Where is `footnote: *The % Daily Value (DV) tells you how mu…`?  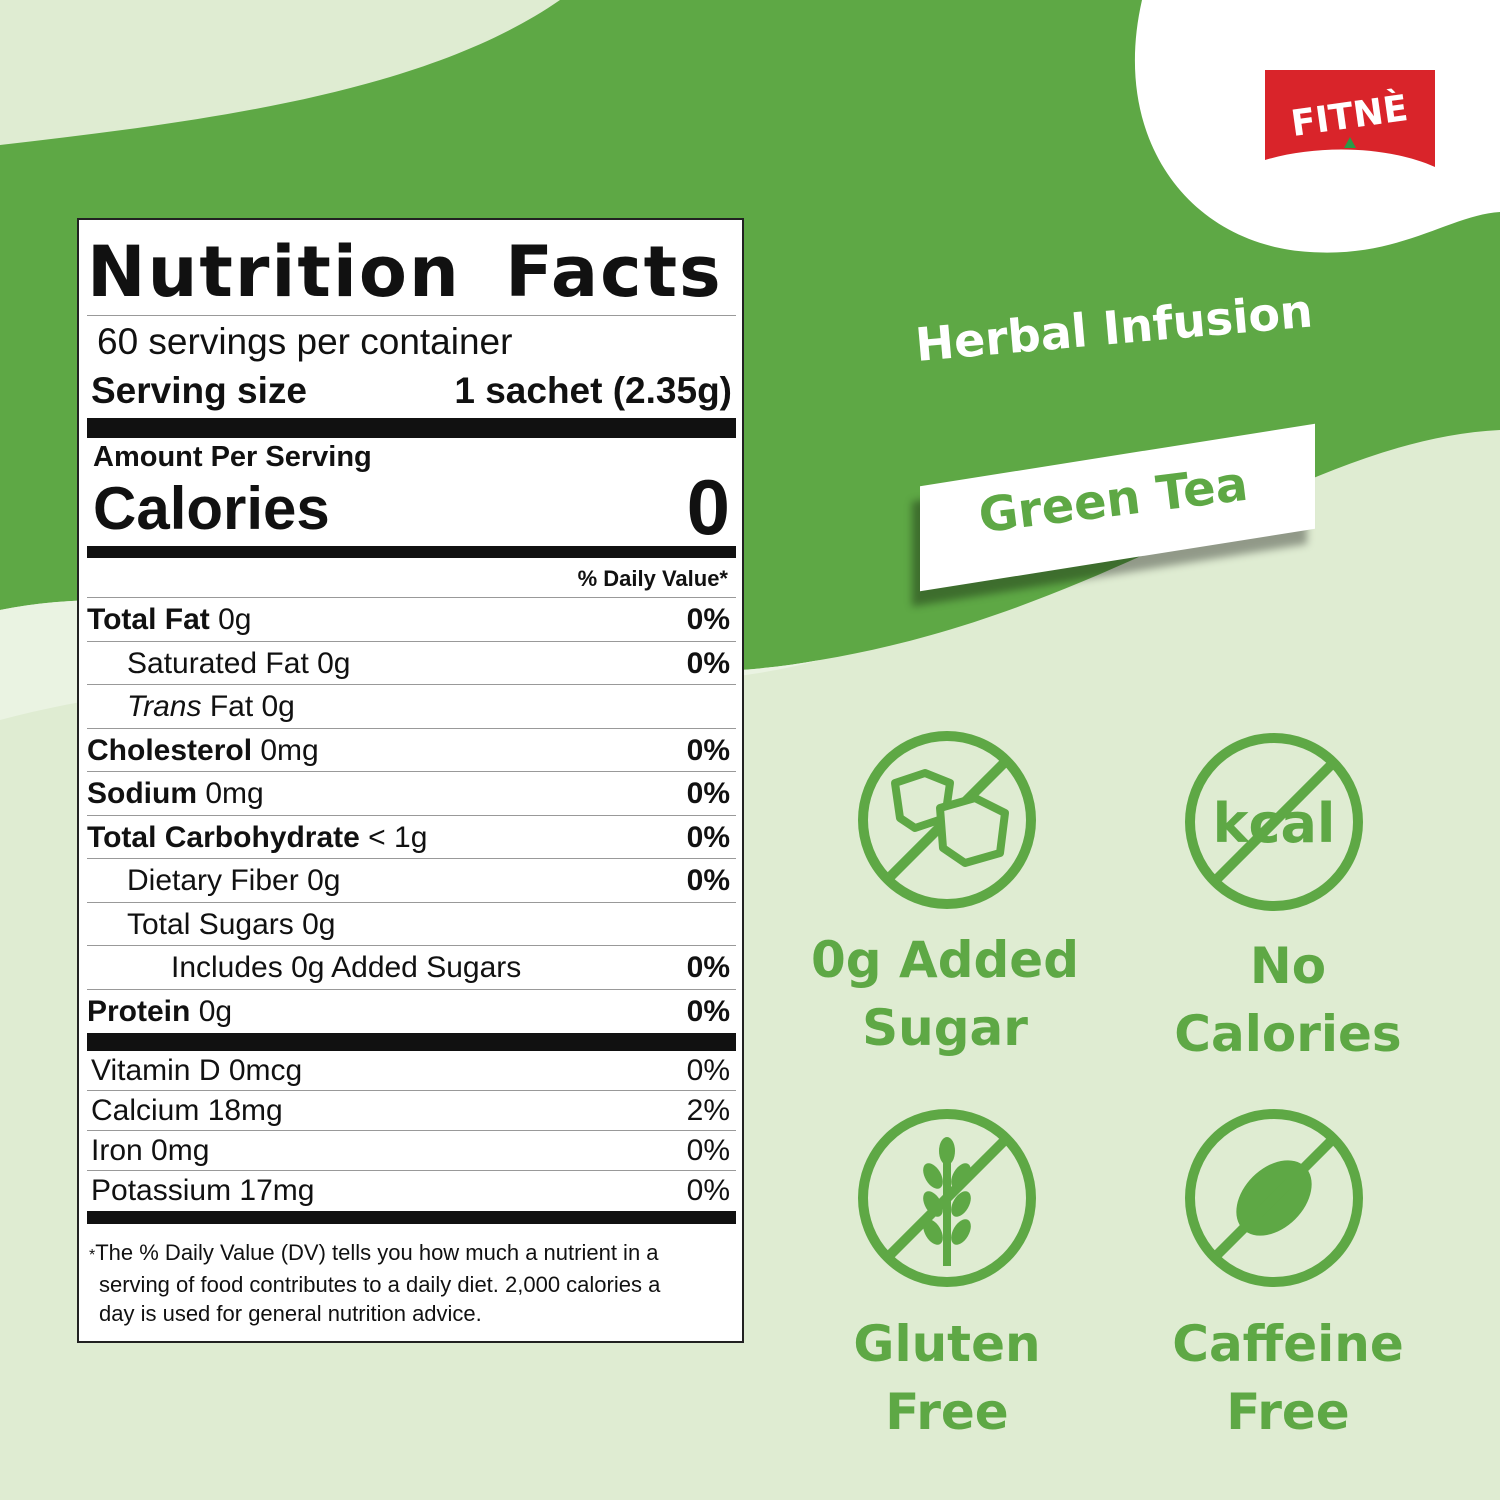
footnote: *The % Daily Value (DV) tells you how mu… is located at coordinates (375, 1283).